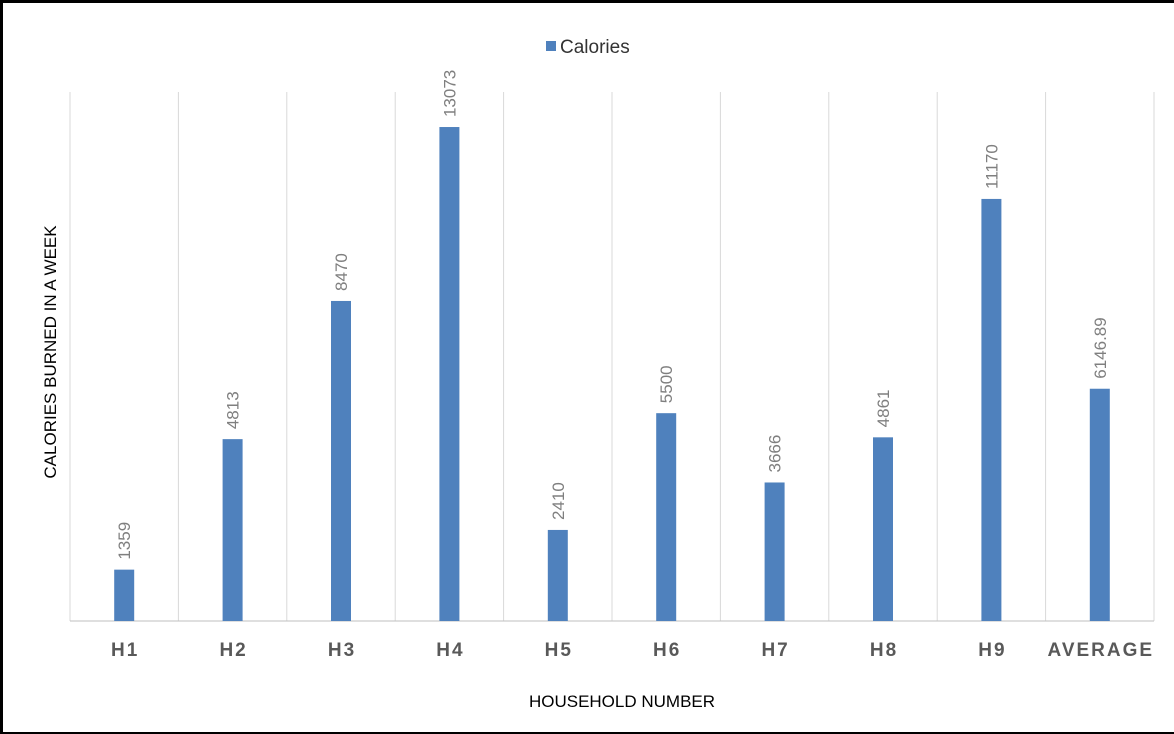 The image size is (1174, 734). I want to click on x-tick-h7: H7, so click(775, 650).